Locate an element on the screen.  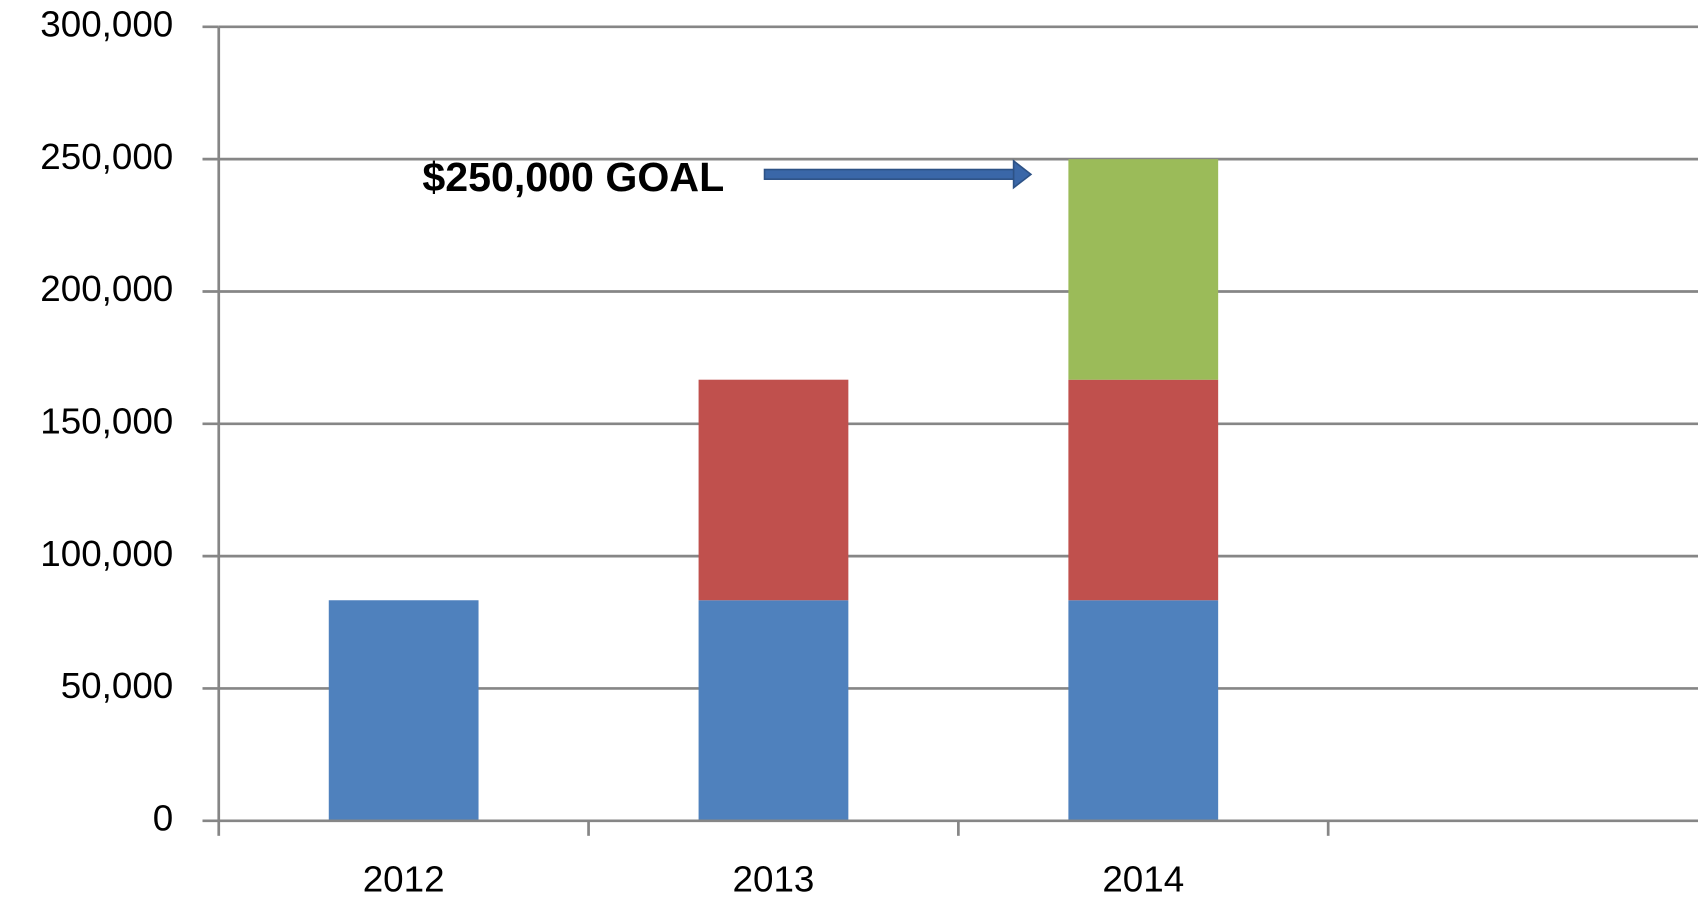
y-tick-label: 100,000 is located at coordinates (106, 553).